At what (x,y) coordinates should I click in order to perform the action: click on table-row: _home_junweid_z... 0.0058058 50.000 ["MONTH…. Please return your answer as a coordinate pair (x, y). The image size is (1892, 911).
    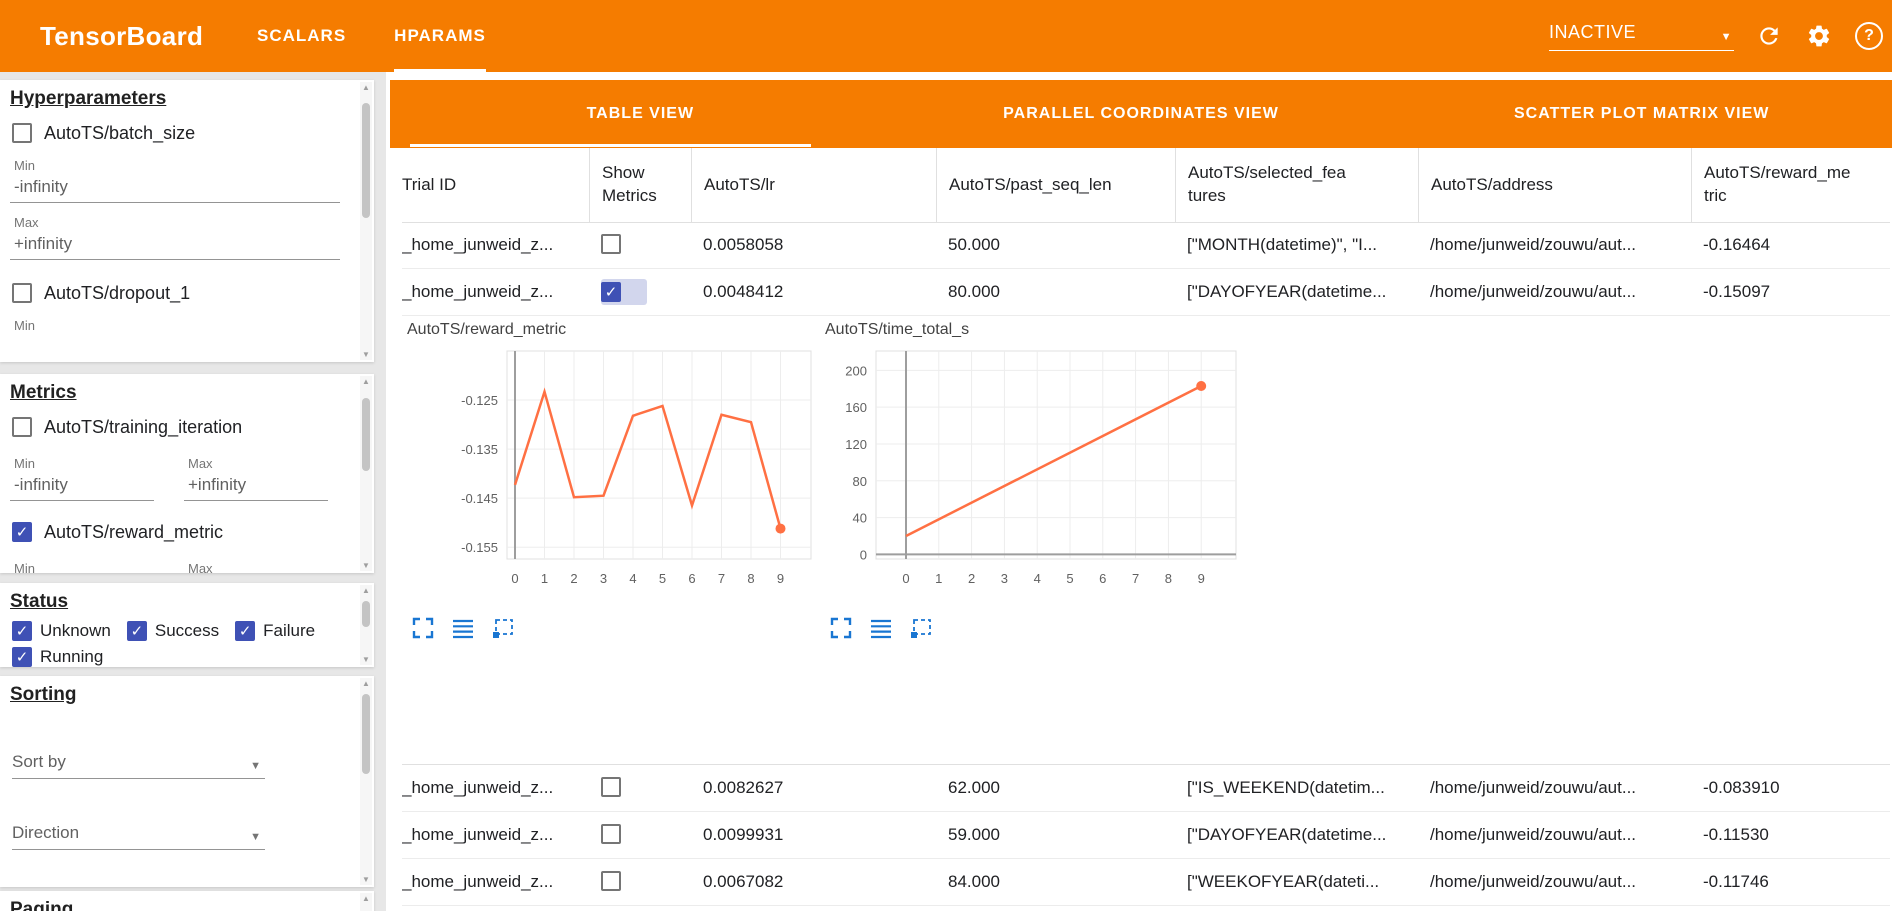
    Looking at the image, I should click on (1146, 245).